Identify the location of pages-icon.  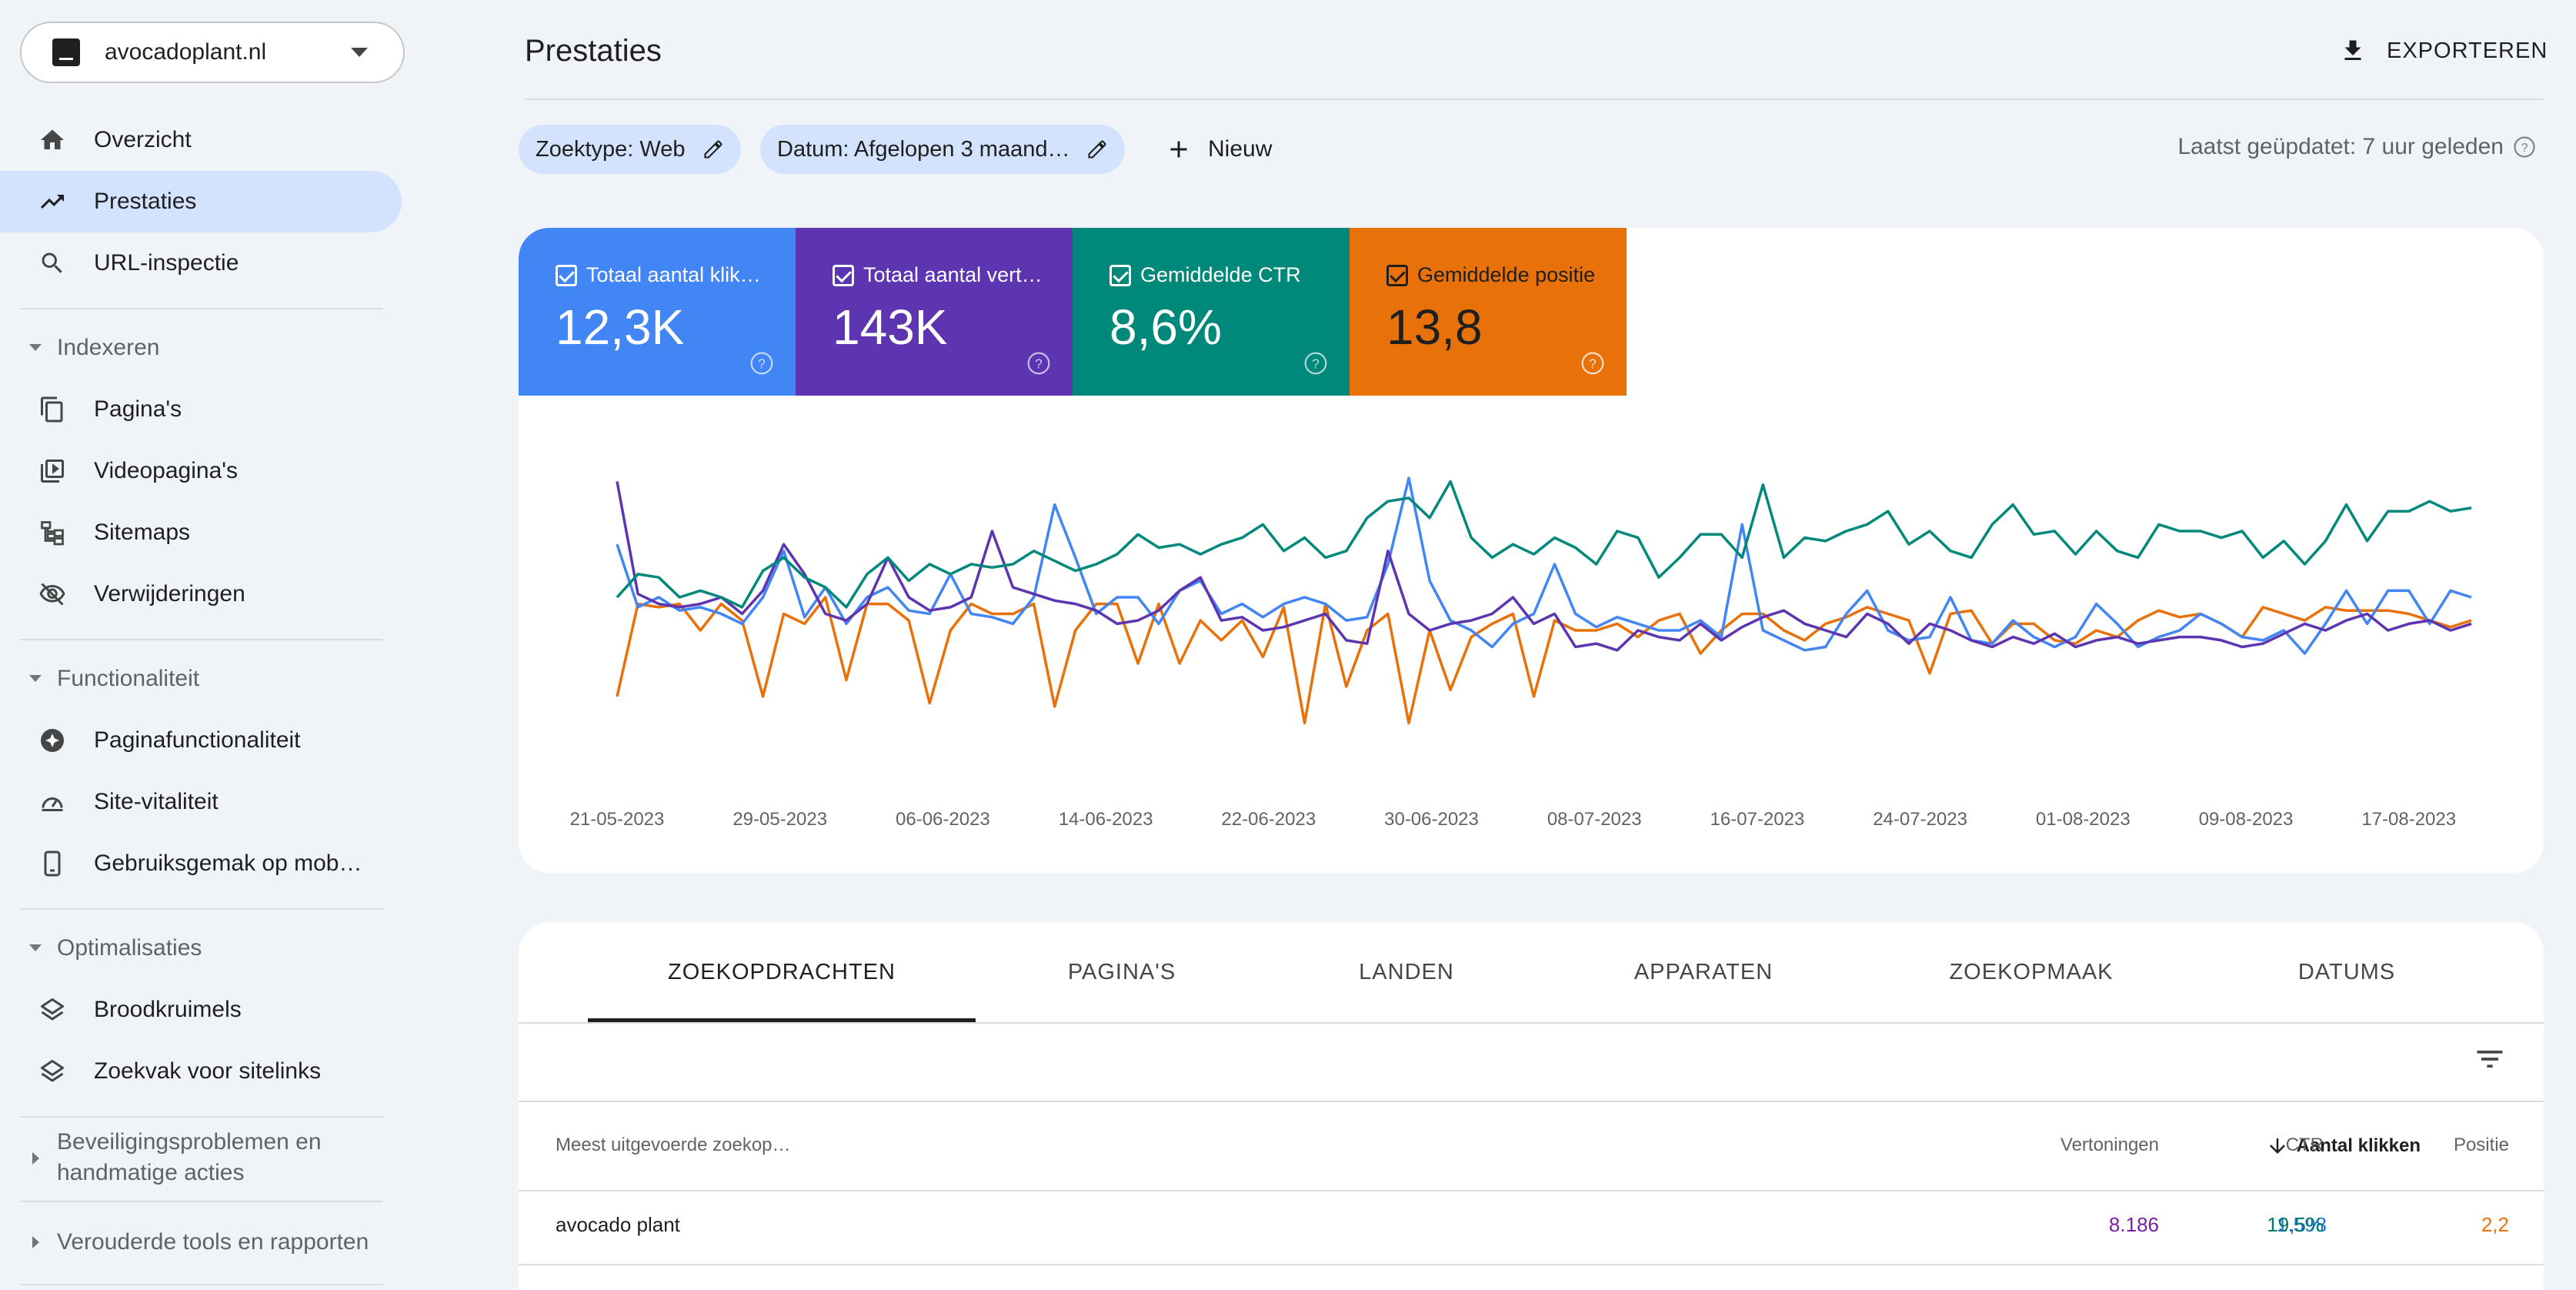
(52, 410).